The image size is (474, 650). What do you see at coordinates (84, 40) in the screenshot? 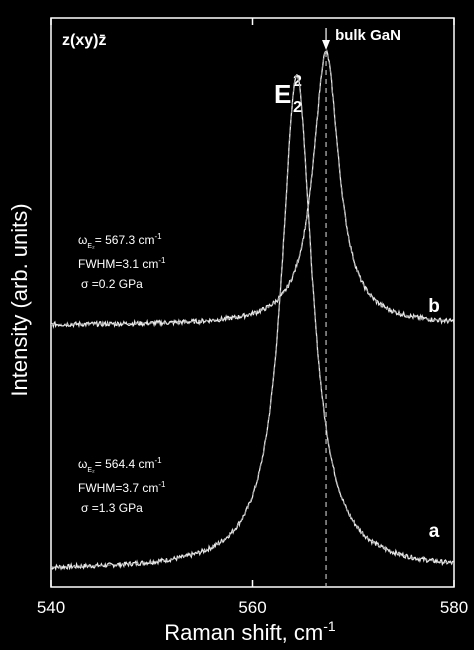
I see `scattering-geometry-label: z(xy)z̄` at bounding box center [84, 40].